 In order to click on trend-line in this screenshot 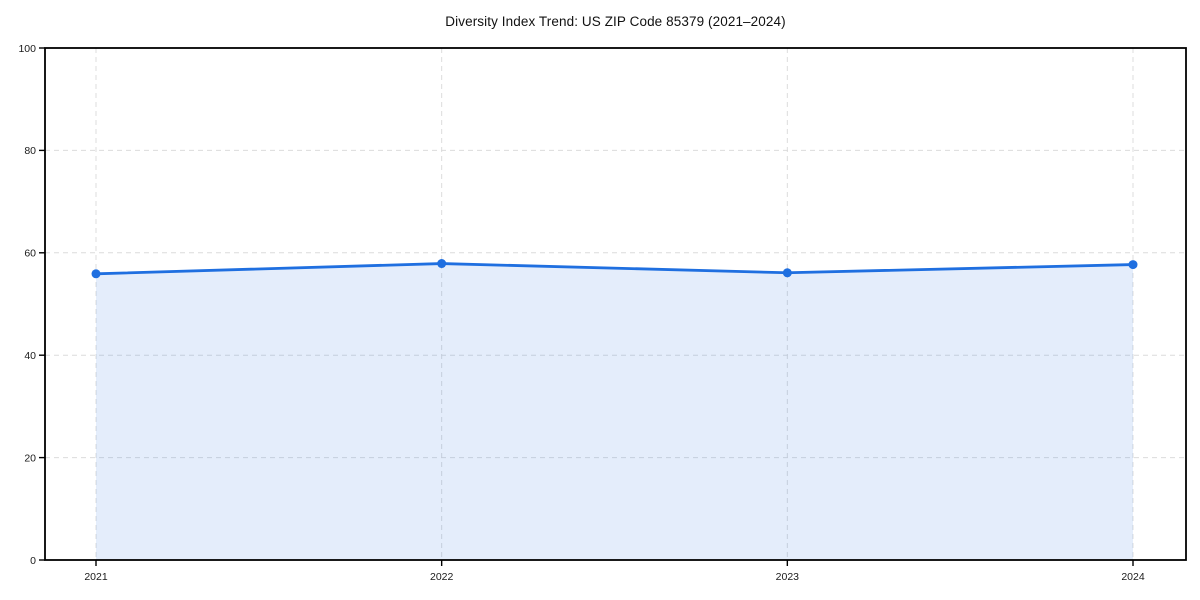, I will do `click(614, 269)`.